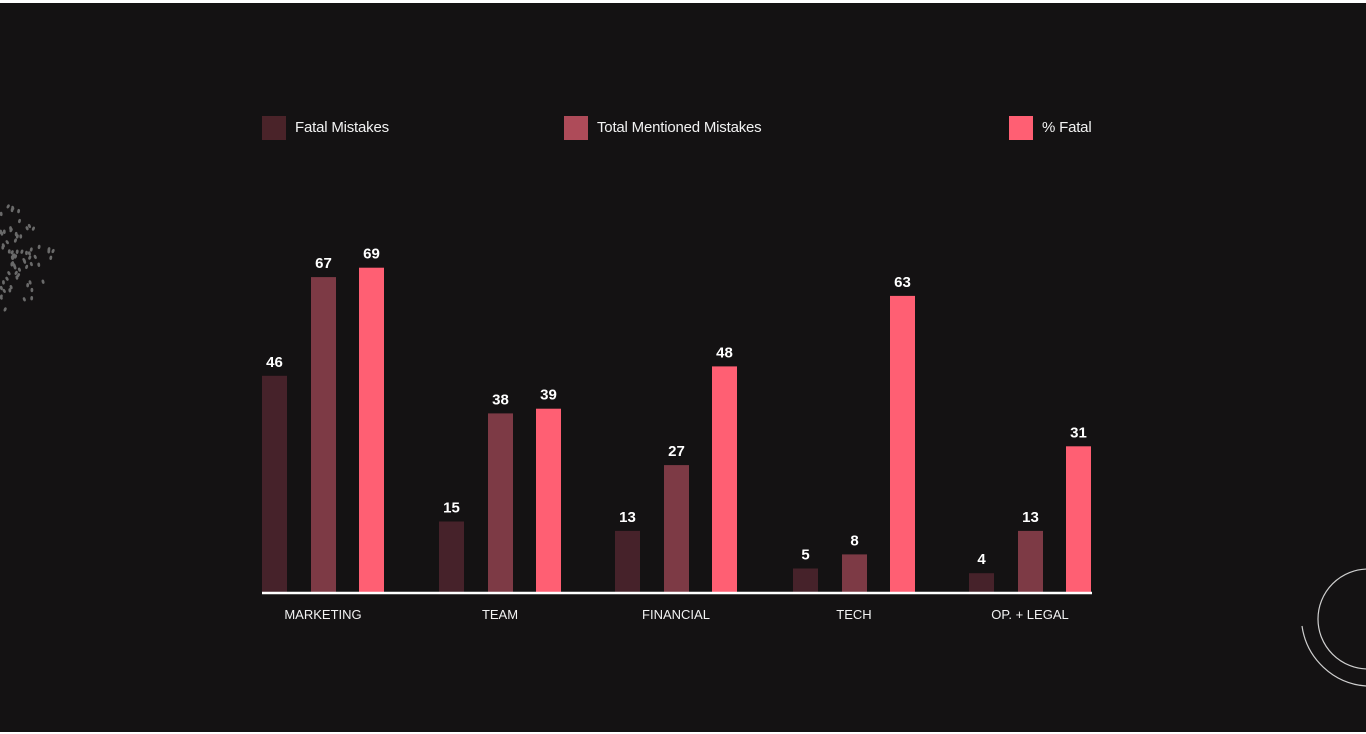  What do you see at coordinates (981, 582) in the screenshot?
I see `bar-fatal-mistakes-op-legal` at bounding box center [981, 582].